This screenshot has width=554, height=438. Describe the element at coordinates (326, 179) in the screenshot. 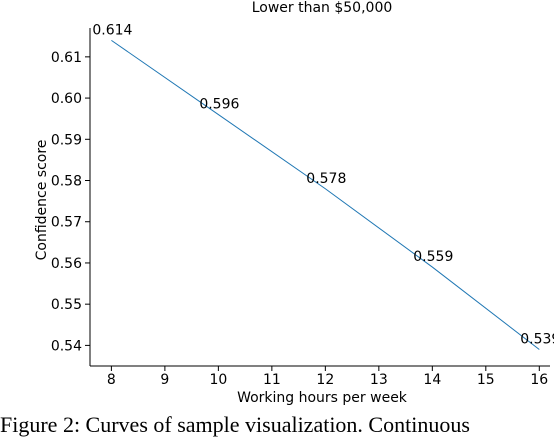

I see `data-label: 0.578` at that location.